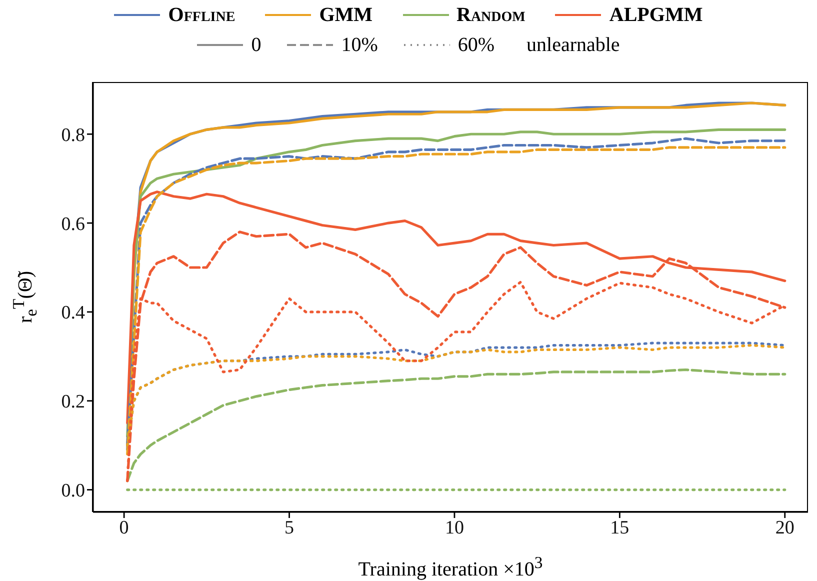  I want to click on x-tick-label: 0, so click(124, 527).